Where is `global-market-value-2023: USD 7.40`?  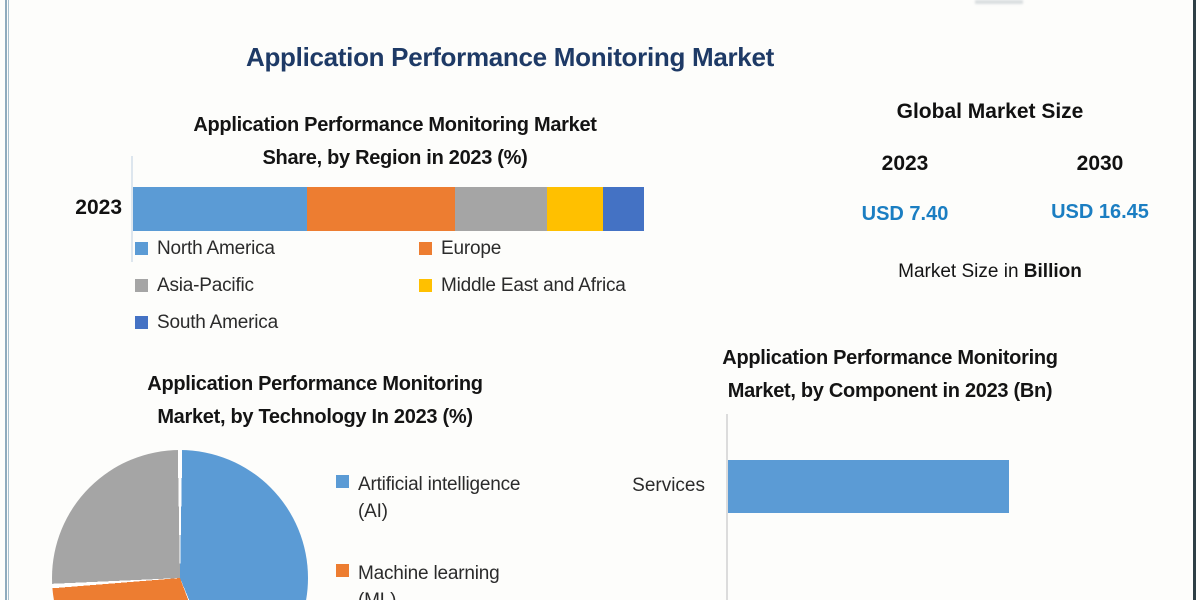 global-market-value-2023: USD 7.40 is located at coordinates (905, 214).